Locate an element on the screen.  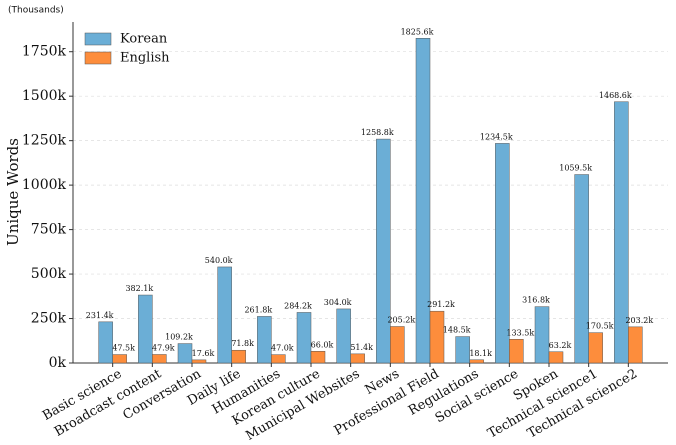
y-tick-label: 1250k is located at coordinates (44, 141).